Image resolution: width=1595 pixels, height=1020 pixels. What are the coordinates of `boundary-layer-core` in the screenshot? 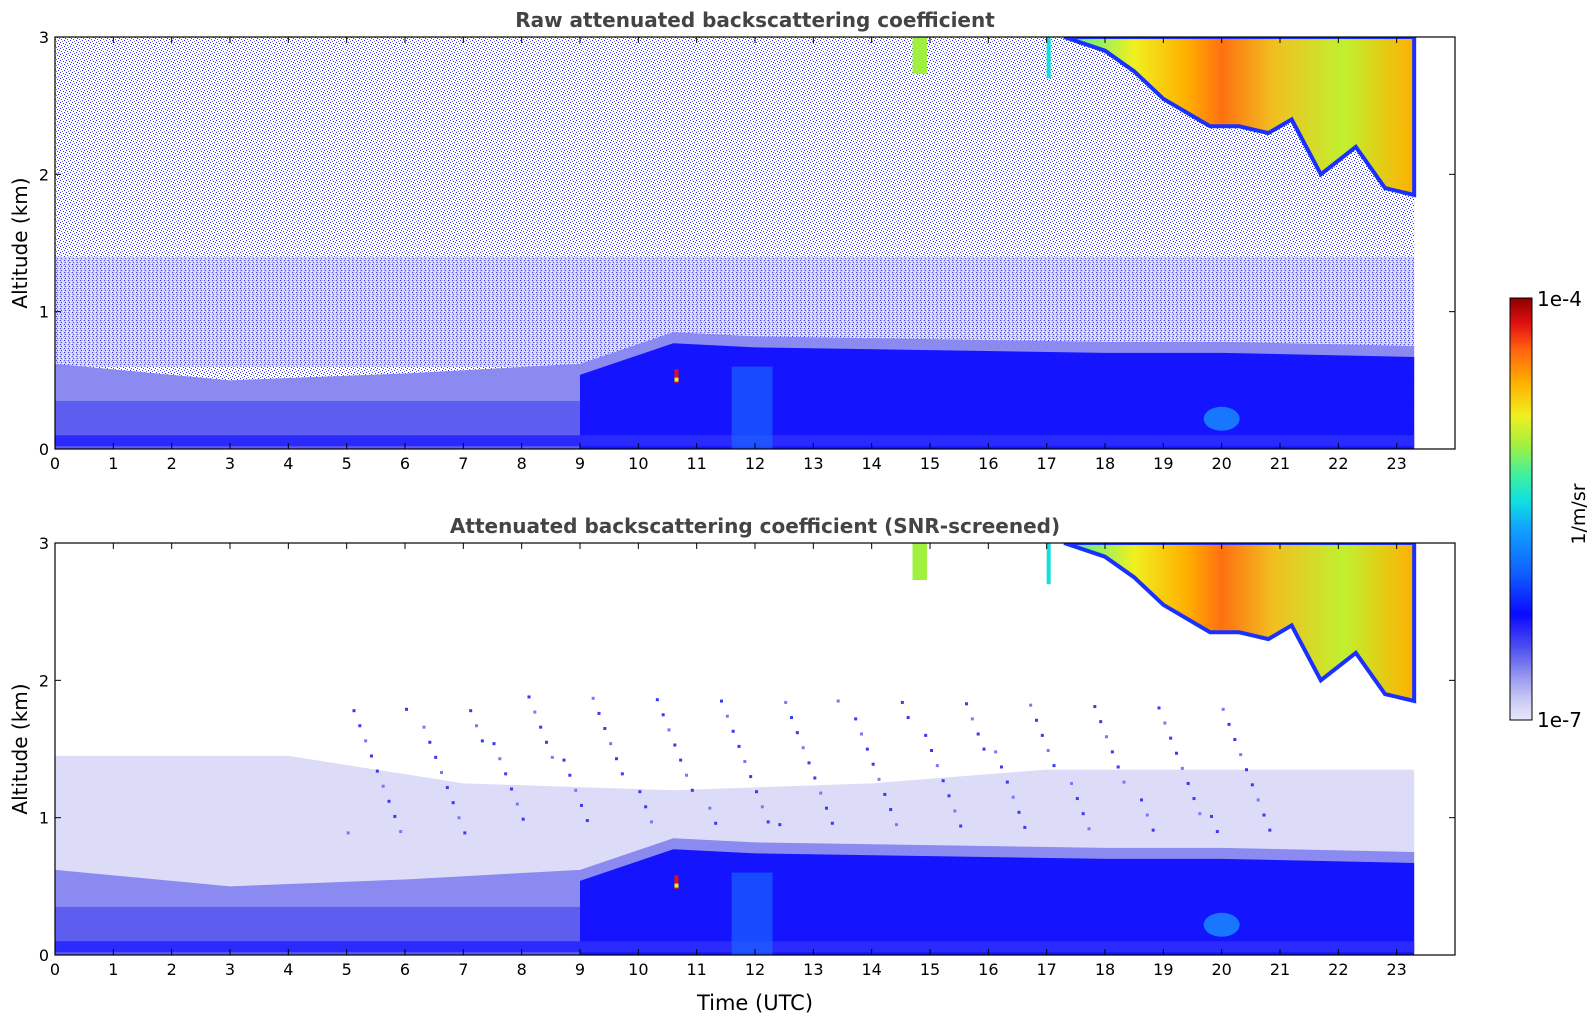 It's located at (997, 902).